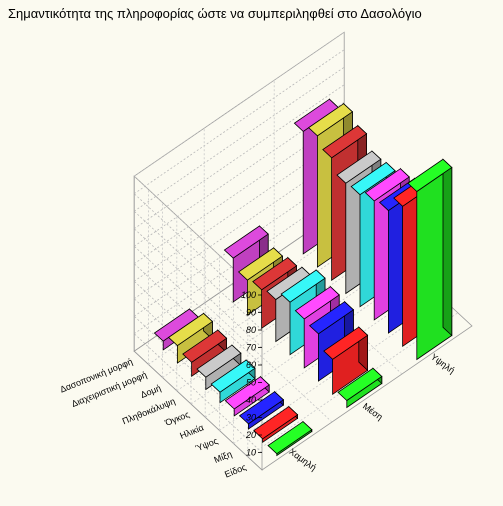  What do you see at coordinates (447, 247) in the screenshot?
I see `bar-side` at bounding box center [447, 247].